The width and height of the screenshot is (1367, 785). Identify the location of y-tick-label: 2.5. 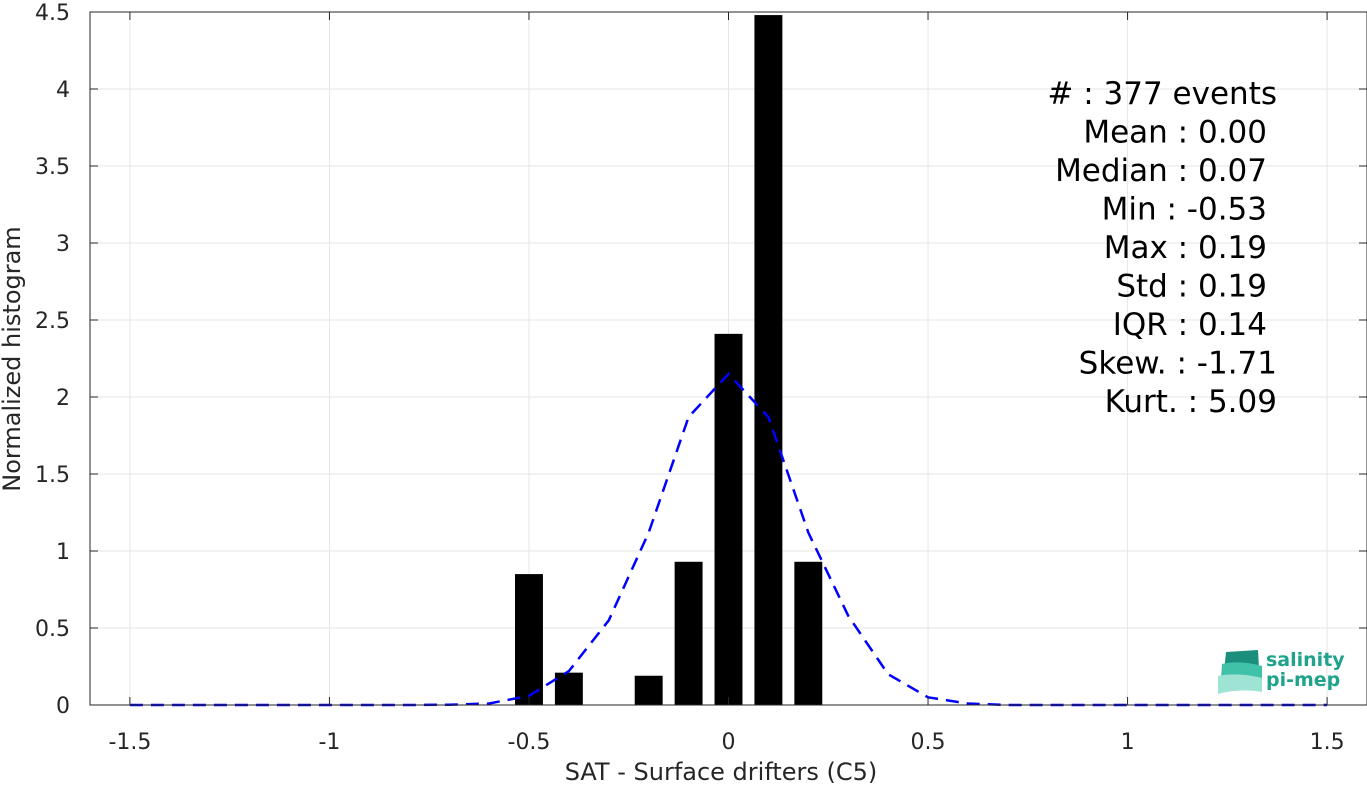
(52, 321).